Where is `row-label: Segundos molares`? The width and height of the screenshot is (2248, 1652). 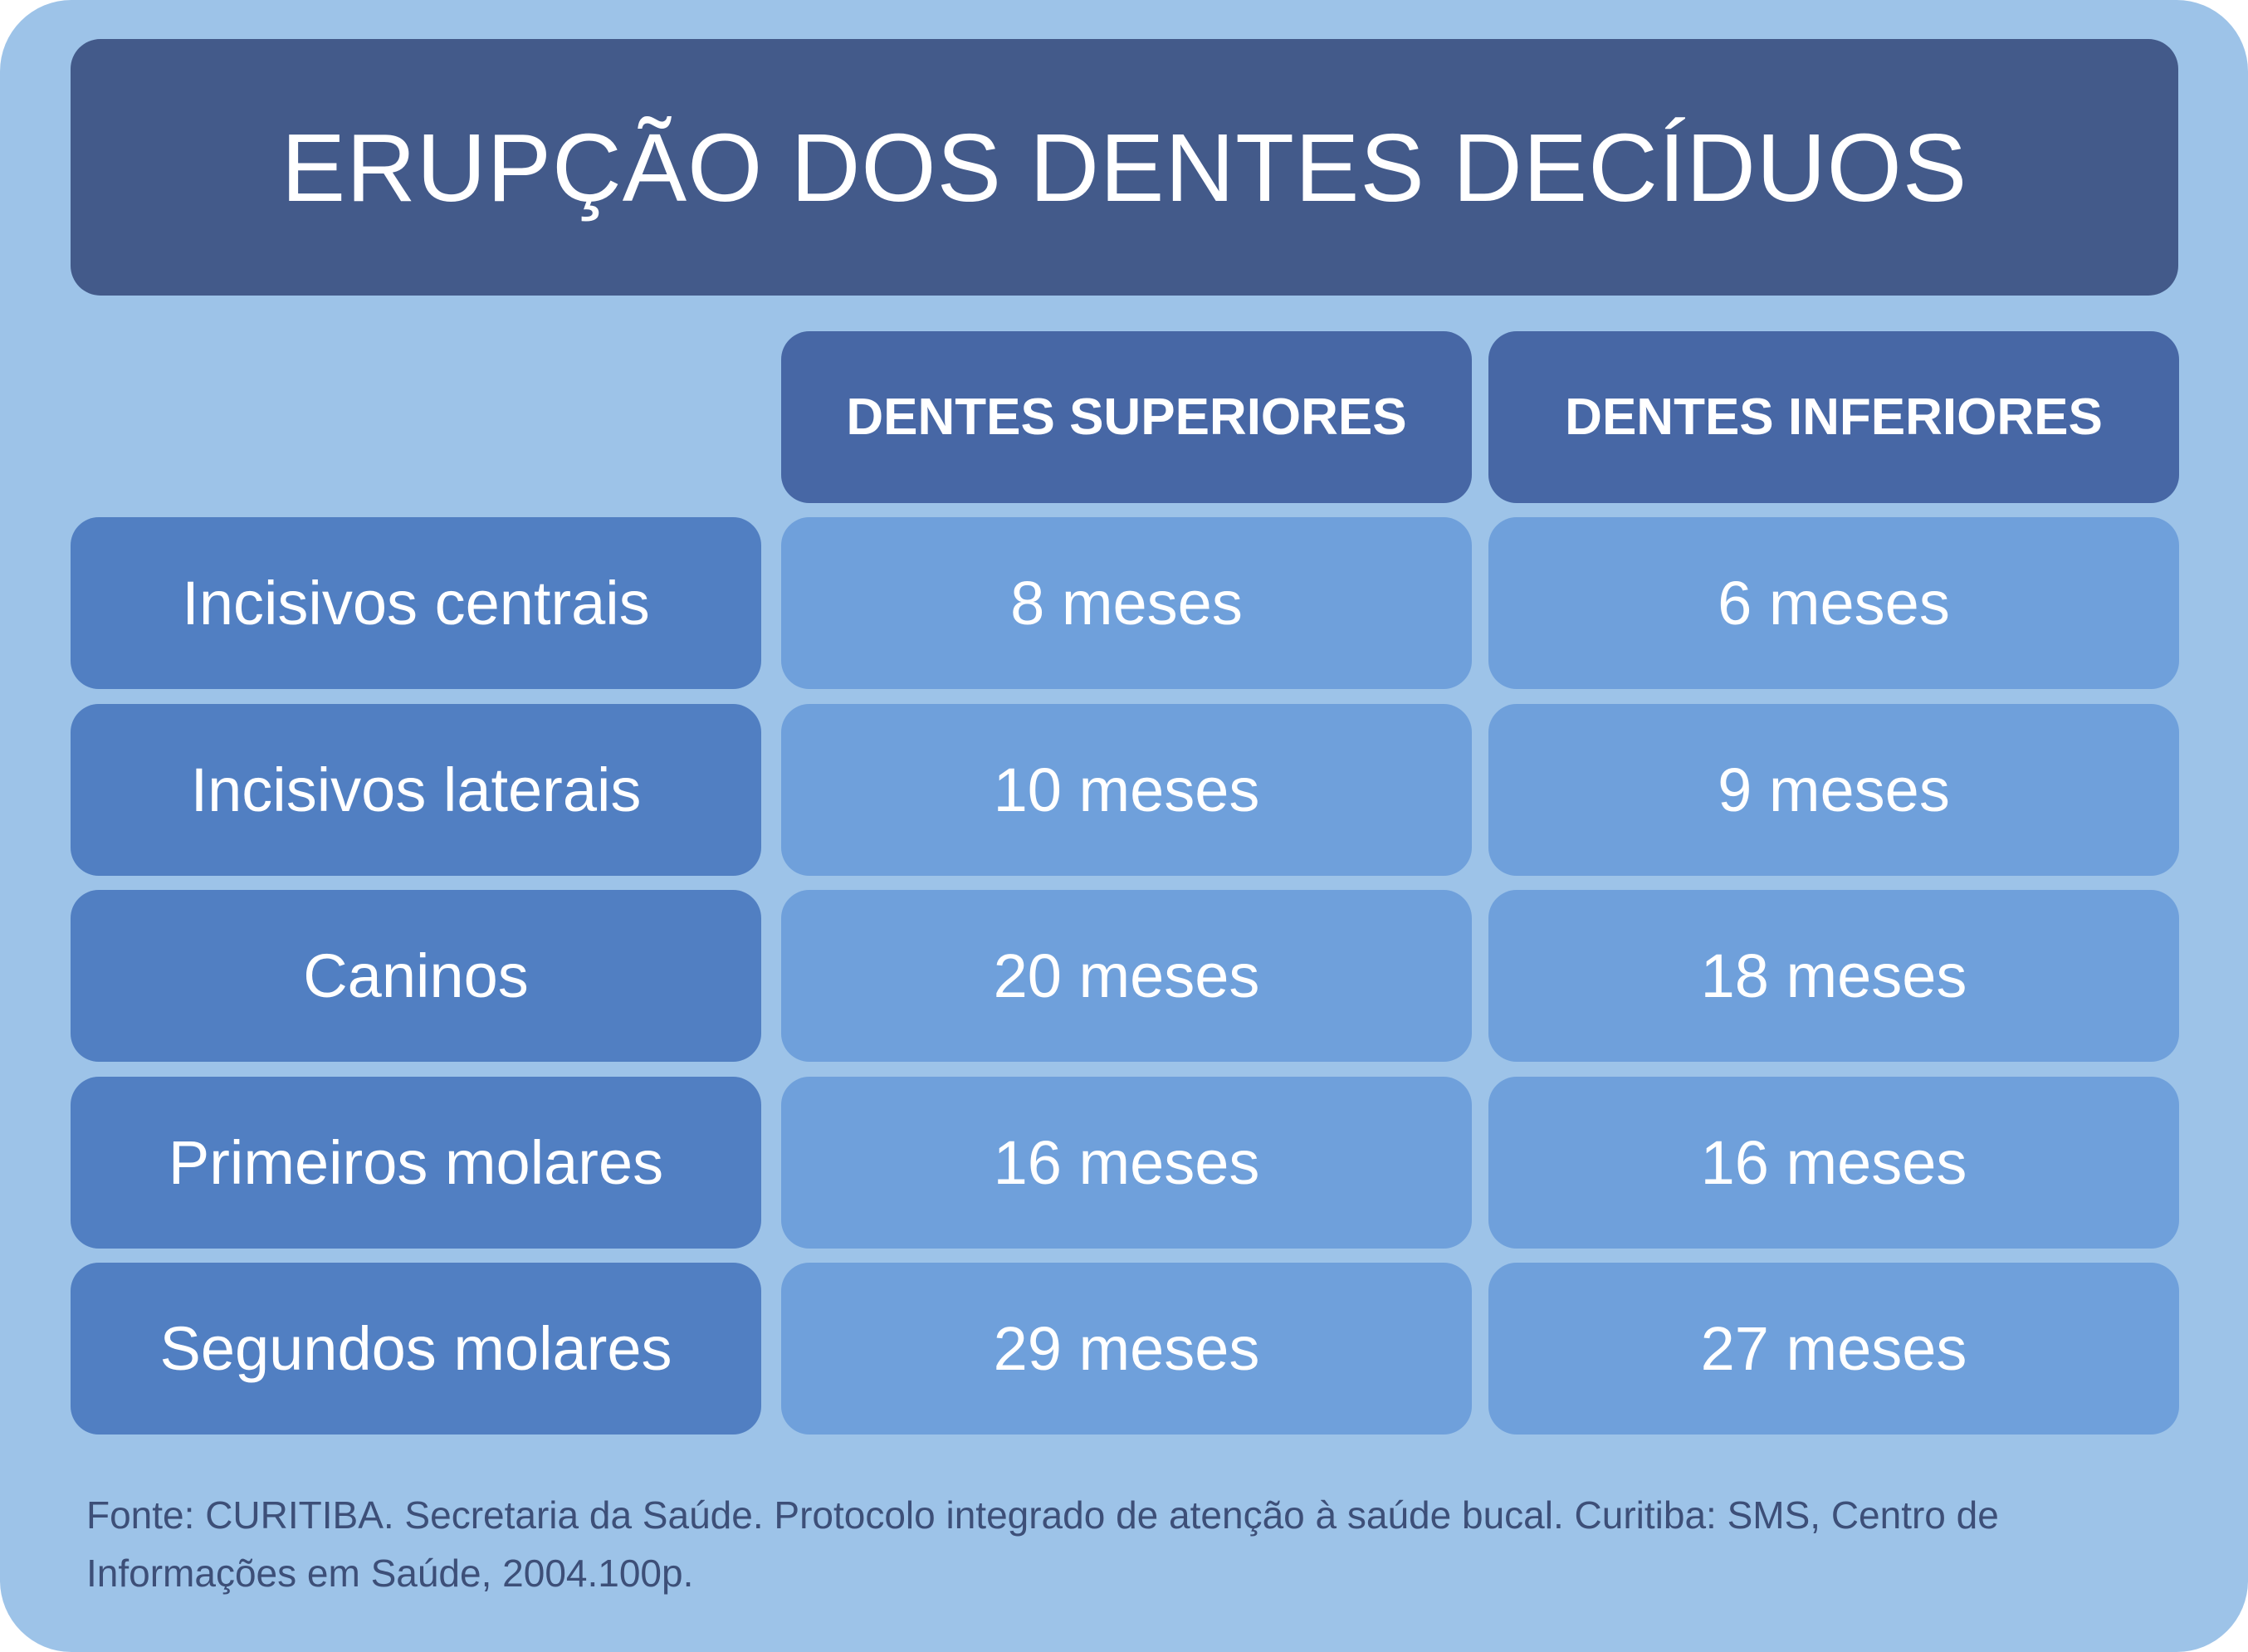
row-label: Segundos molares is located at coordinates (416, 1349).